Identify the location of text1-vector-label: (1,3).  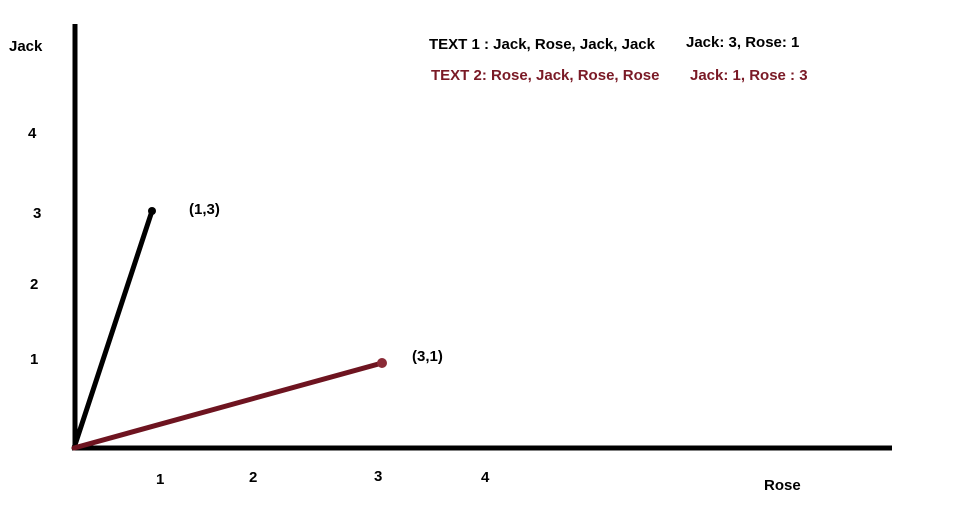
(204, 209).